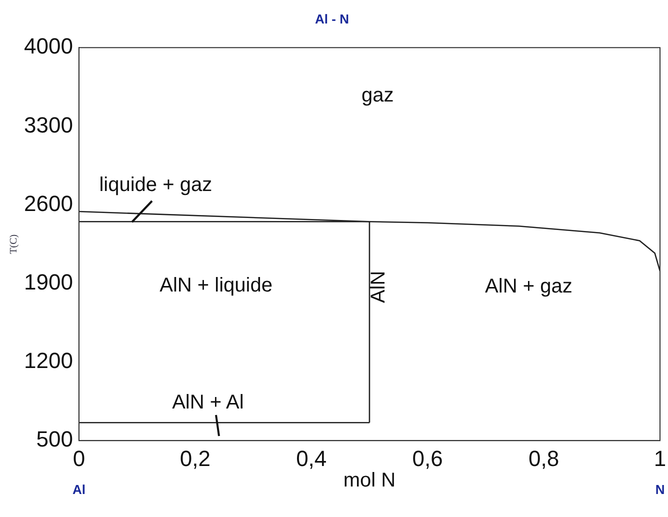 The image size is (668, 517). I want to click on chart-title: Al - N, so click(332, 18).